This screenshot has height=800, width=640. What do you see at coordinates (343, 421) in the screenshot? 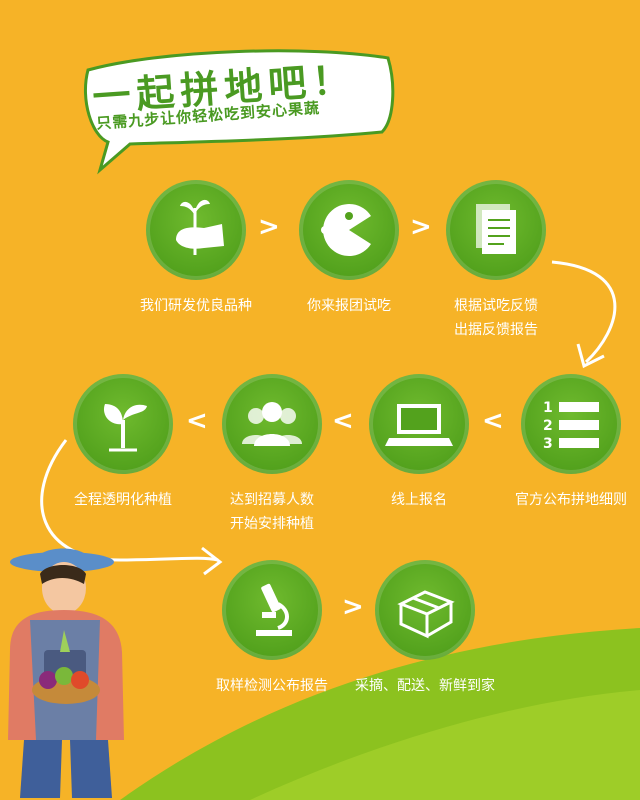
I see `arrow-5-6: <` at bounding box center [343, 421].